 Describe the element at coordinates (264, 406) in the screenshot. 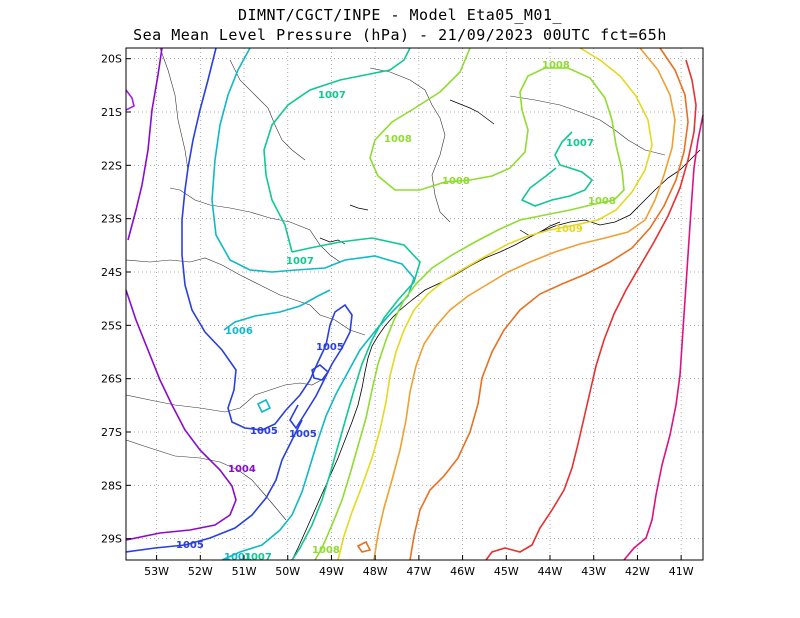

I see `contour-1006-loop` at that location.